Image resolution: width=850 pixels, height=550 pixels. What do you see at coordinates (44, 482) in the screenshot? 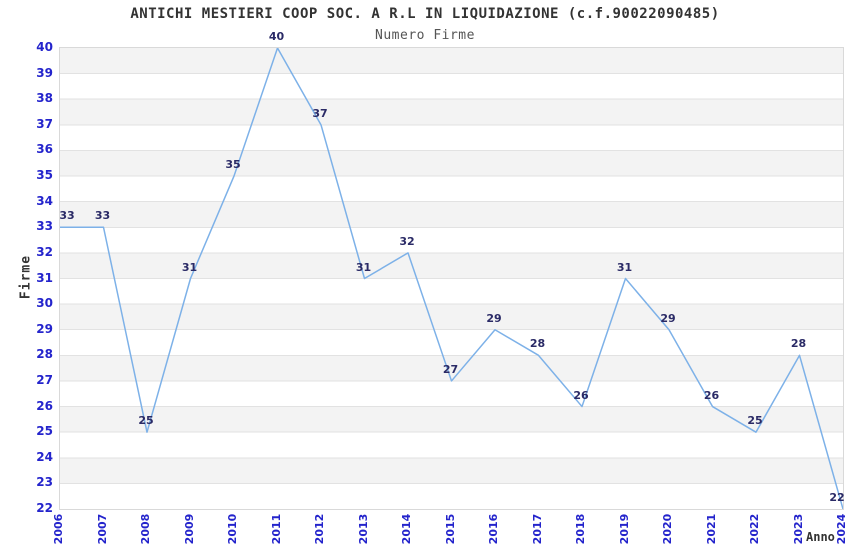
I see `y-tick-label: 23` at bounding box center [44, 482].